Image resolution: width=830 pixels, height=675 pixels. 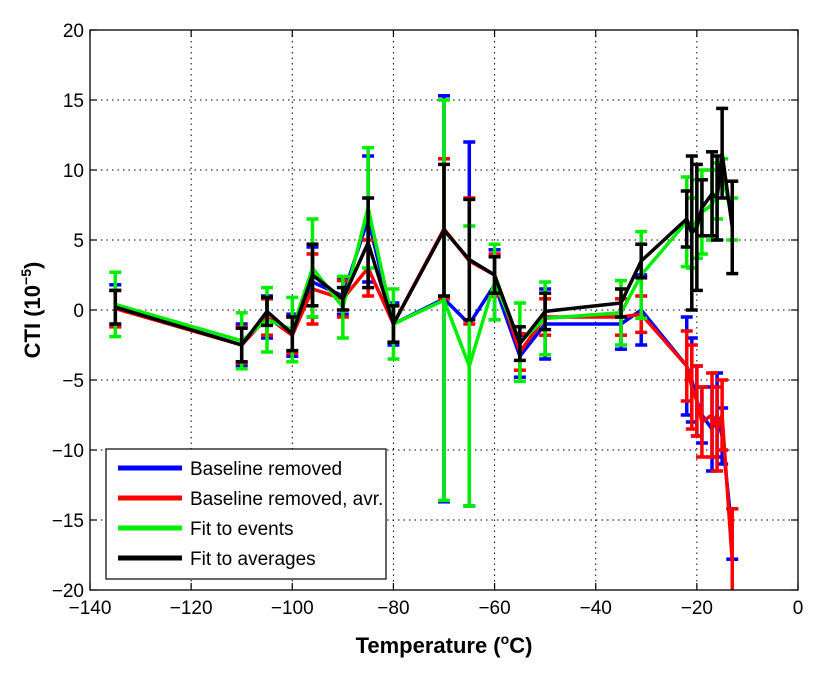 What do you see at coordinates (73, 381) in the screenshot?
I see `y-tick-label: −5` at bounding box center [73, 381].